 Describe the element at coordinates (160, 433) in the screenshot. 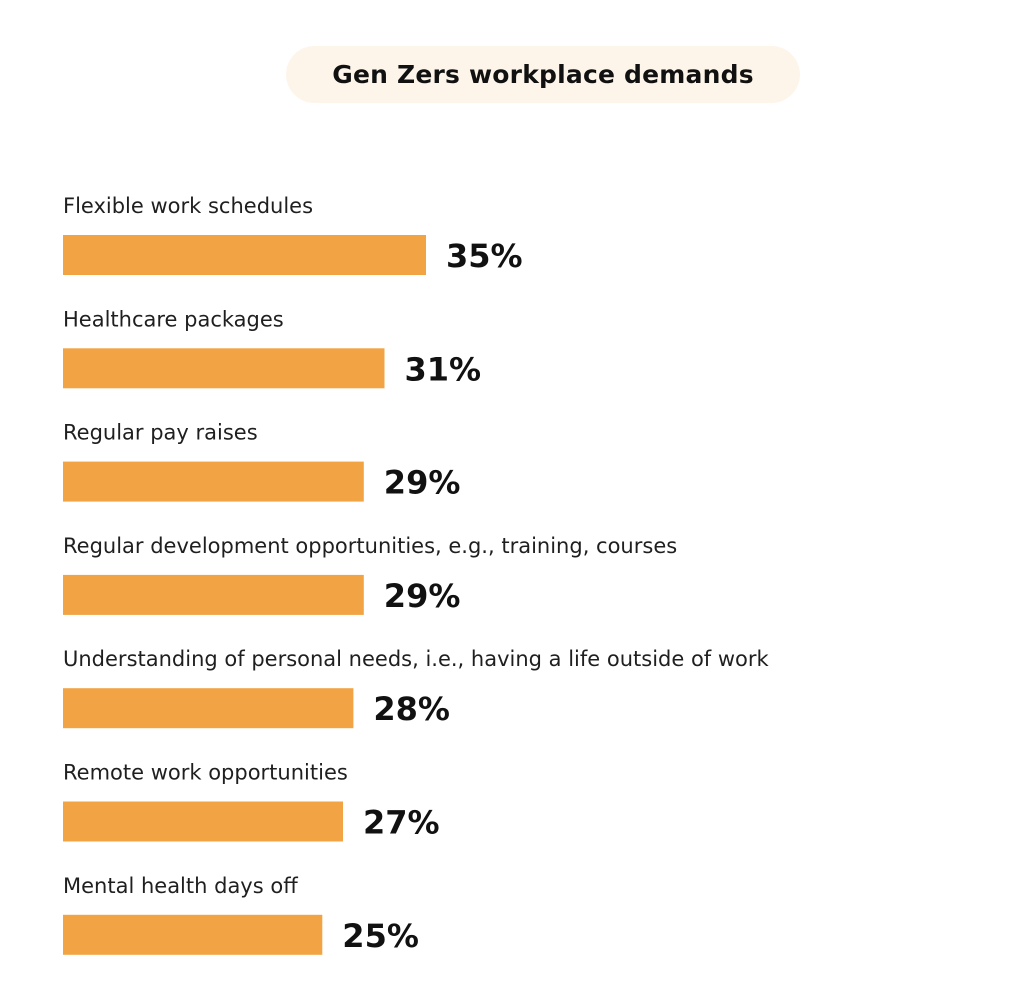

I see `category-label: Regular pay raises` at that location.